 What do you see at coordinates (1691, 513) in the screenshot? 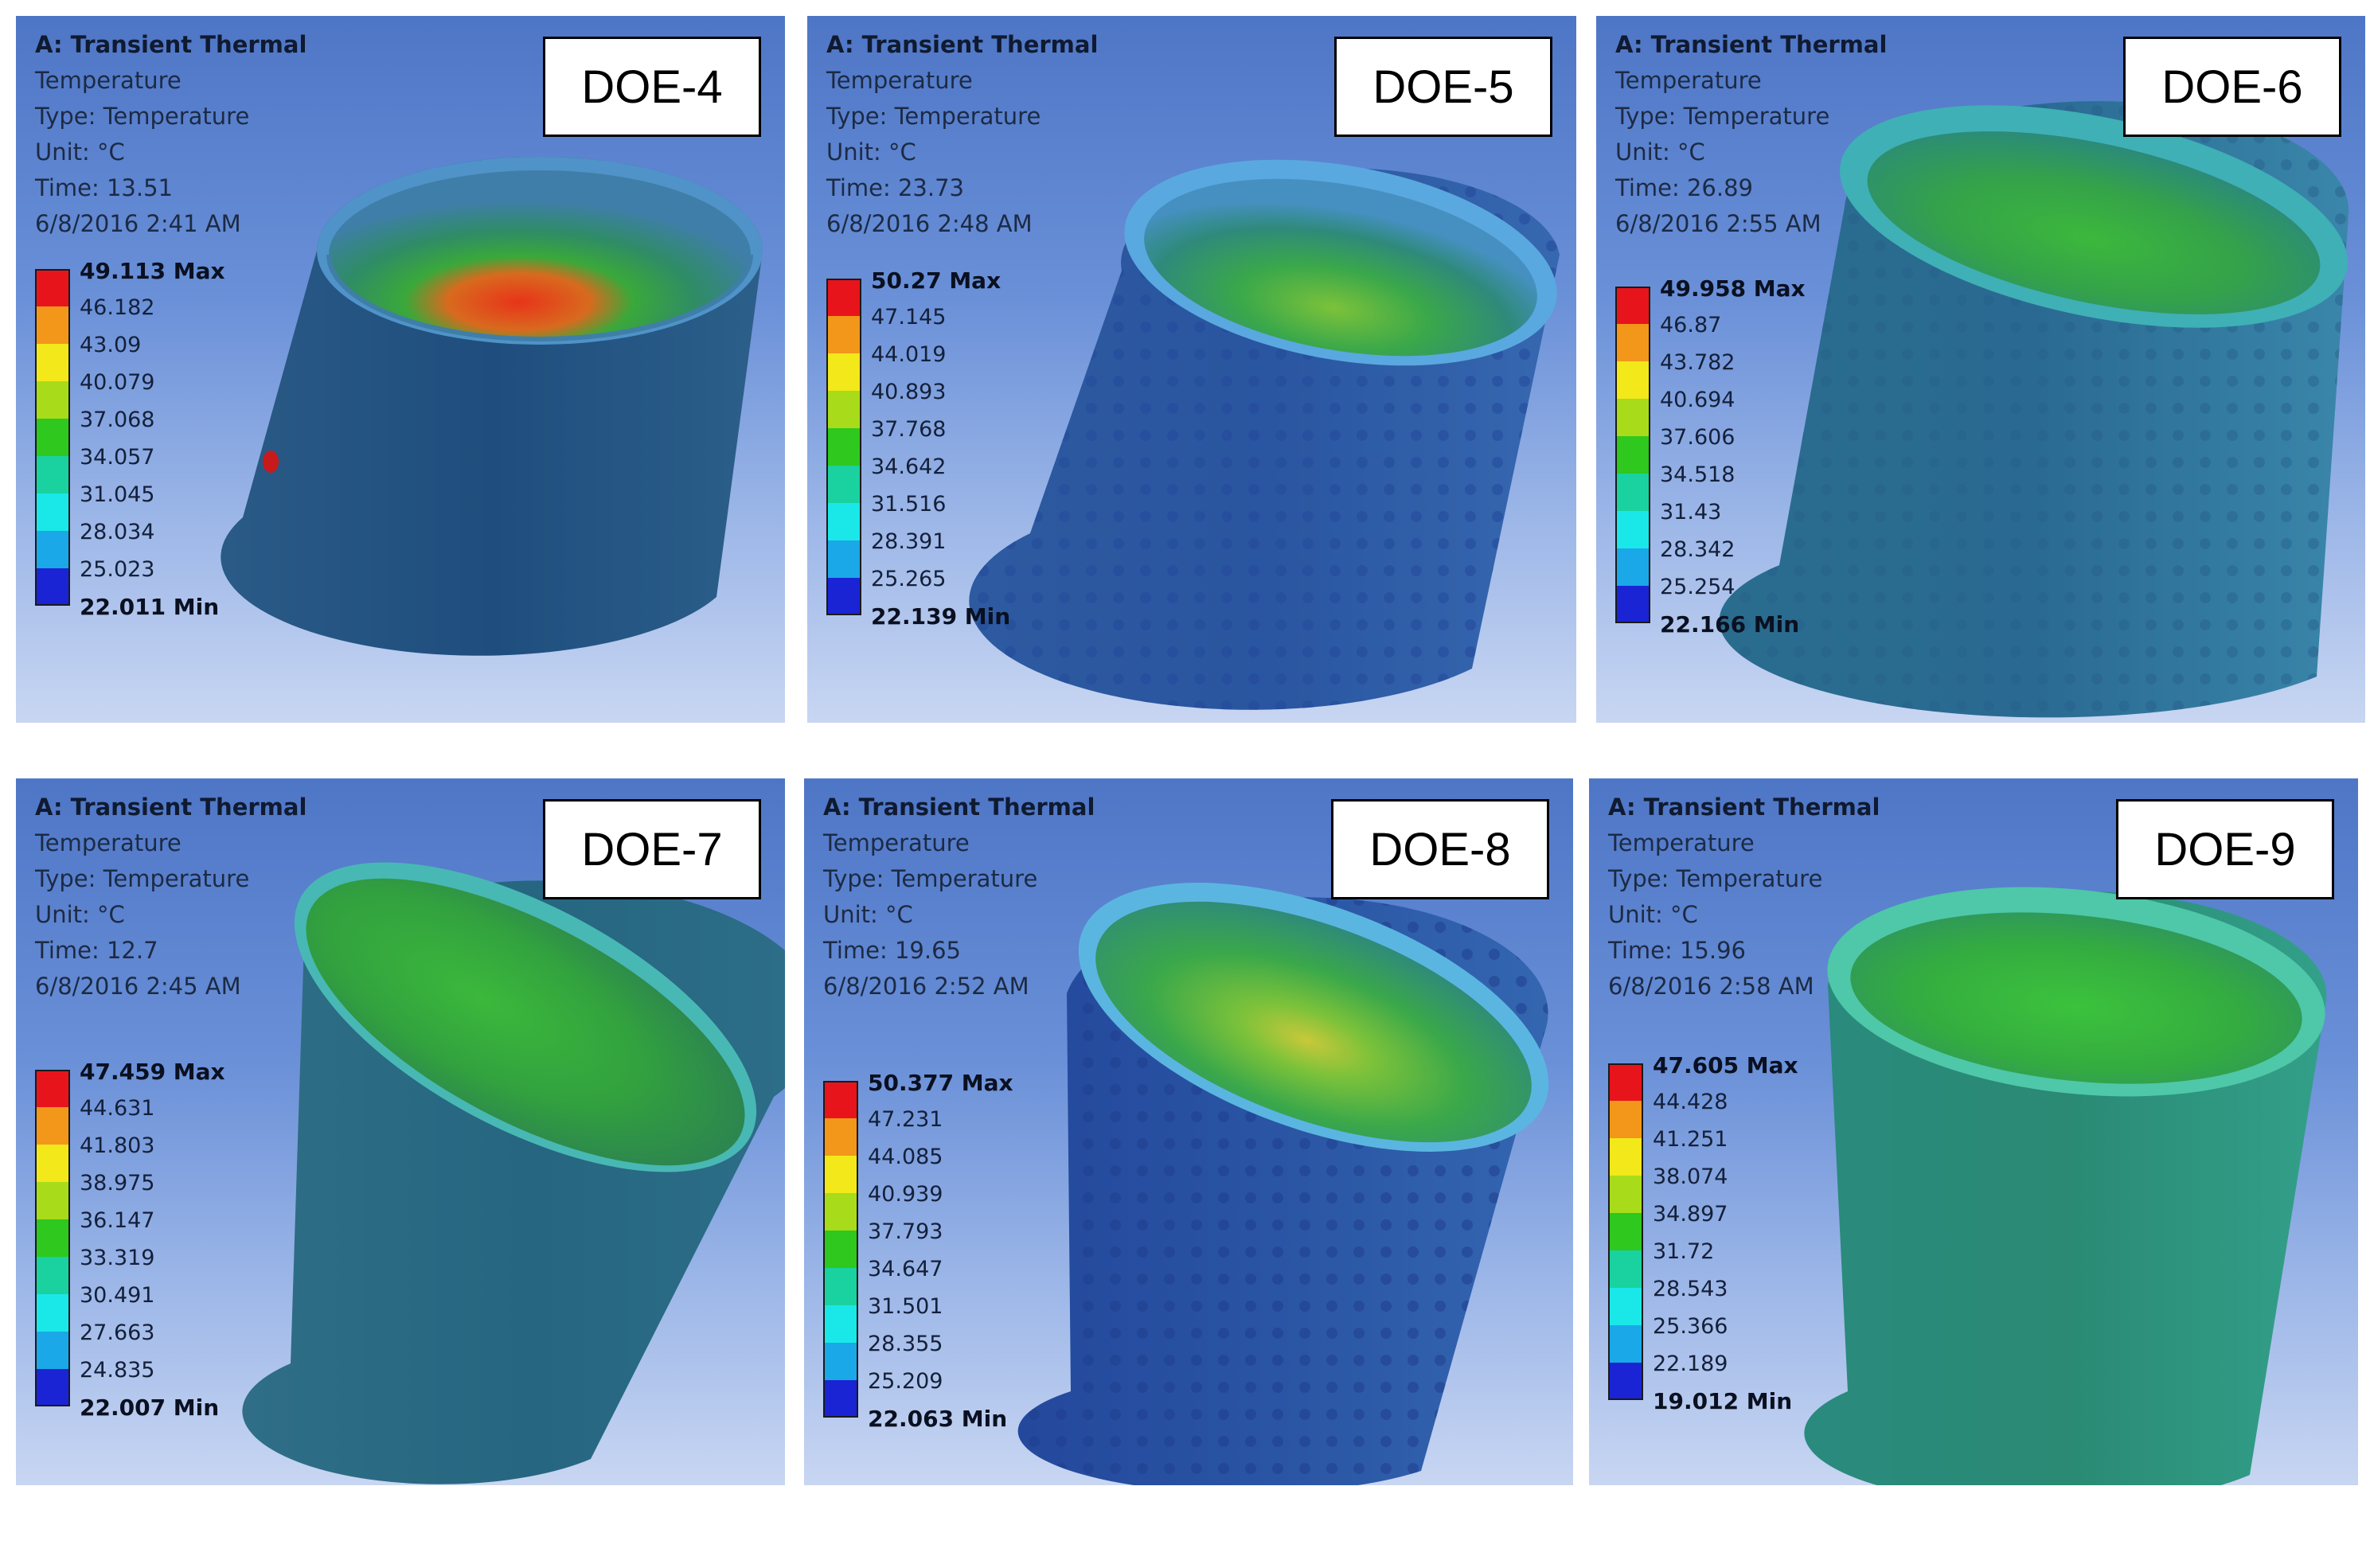
I see `legend-value: 31.43` at bounding box center [1691, 513].